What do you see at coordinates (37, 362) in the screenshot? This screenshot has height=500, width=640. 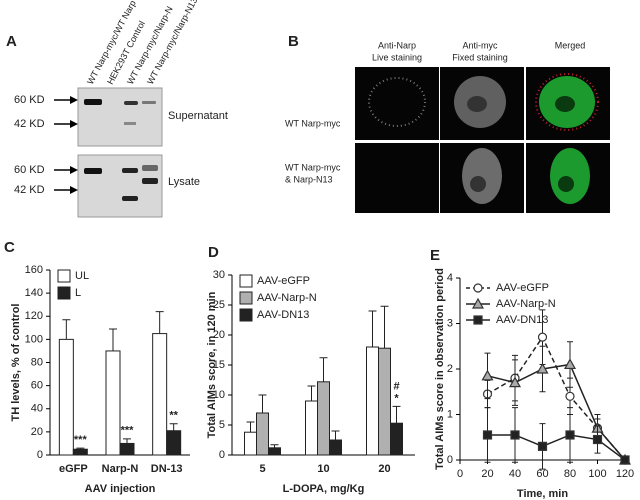 I see `y-tick-label: 80` at bounding box center [37, 362].